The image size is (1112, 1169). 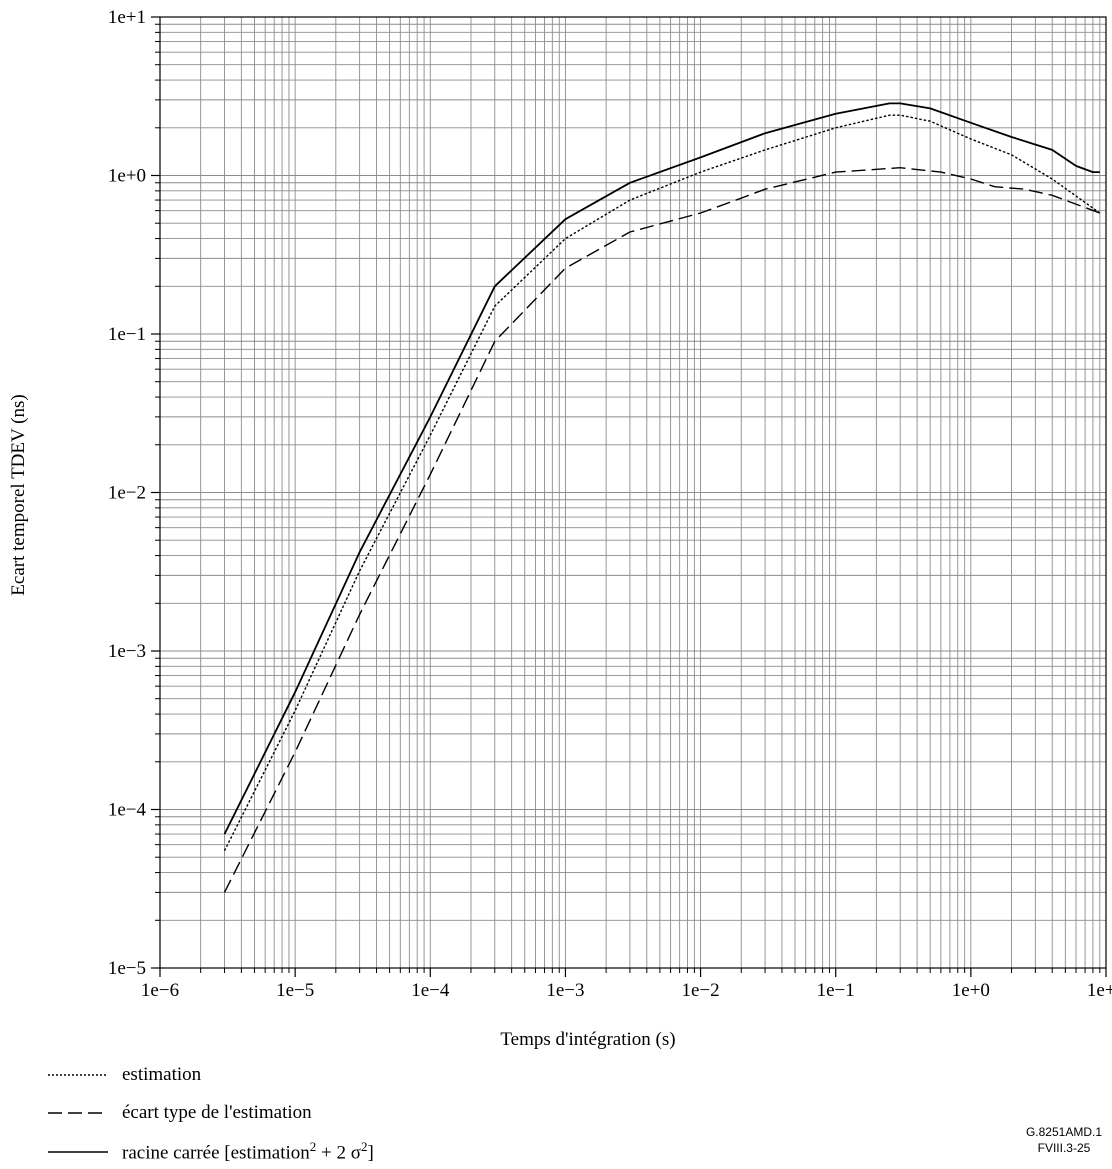 I want to click on y-axis: 1e−5 1e−4 1e−3 1e−2 1e−1 1e+0 1e+1, so click(x=134, y=493).